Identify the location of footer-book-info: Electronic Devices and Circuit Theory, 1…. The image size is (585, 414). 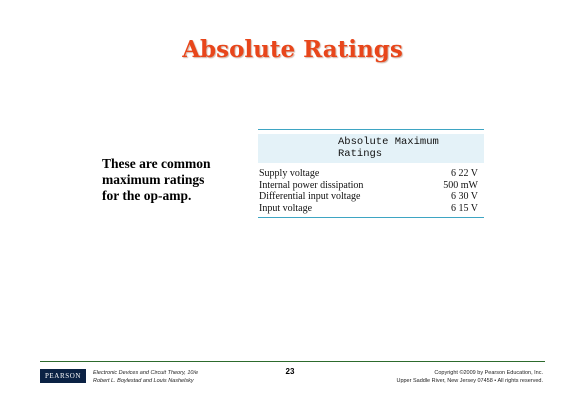
(145, 377).